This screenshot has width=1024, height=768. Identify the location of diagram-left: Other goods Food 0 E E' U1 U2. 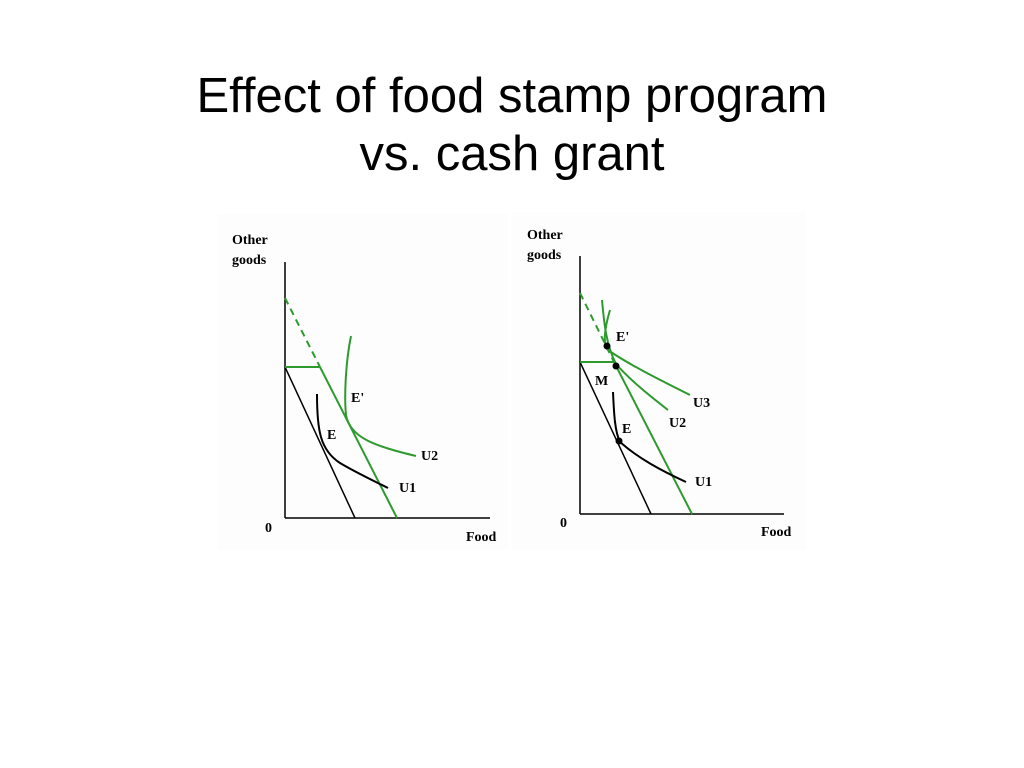
(363, 382).